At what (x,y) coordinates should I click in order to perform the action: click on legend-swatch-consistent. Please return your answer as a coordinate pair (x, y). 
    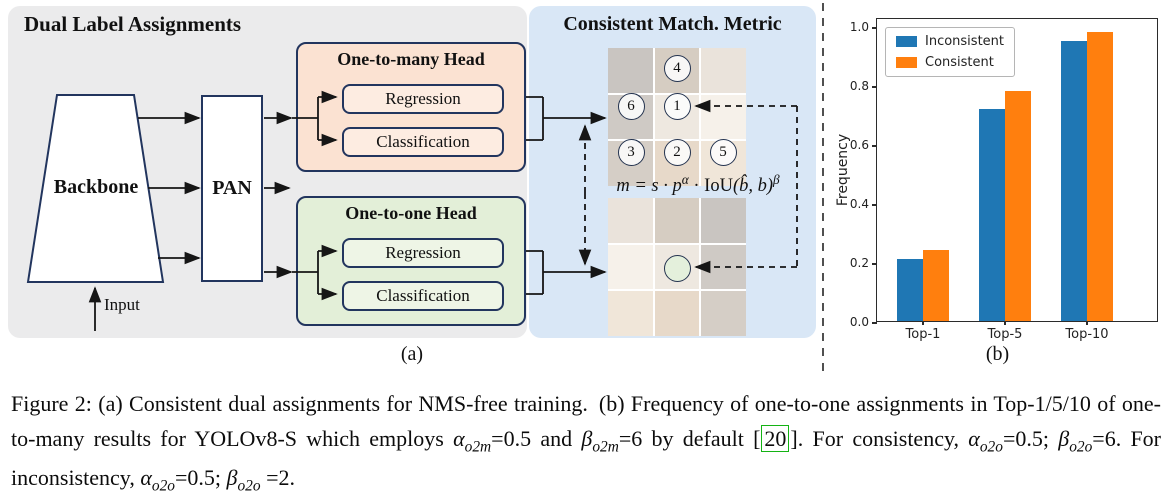
    Looking at the image, I should click on (906, 62).